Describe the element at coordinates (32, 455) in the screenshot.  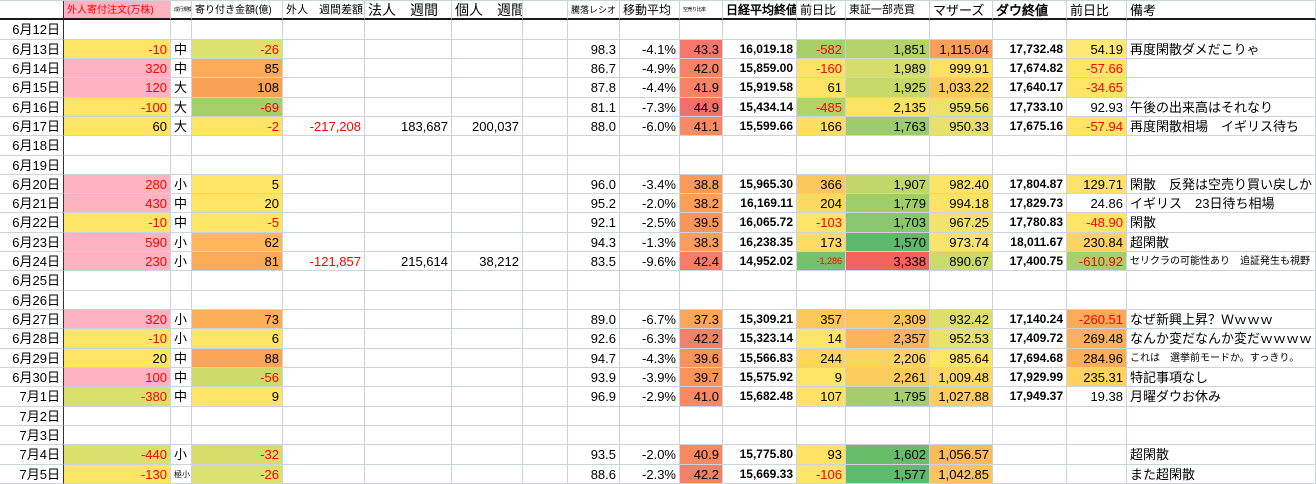
I see `cell-date: 7月4日` at that location.